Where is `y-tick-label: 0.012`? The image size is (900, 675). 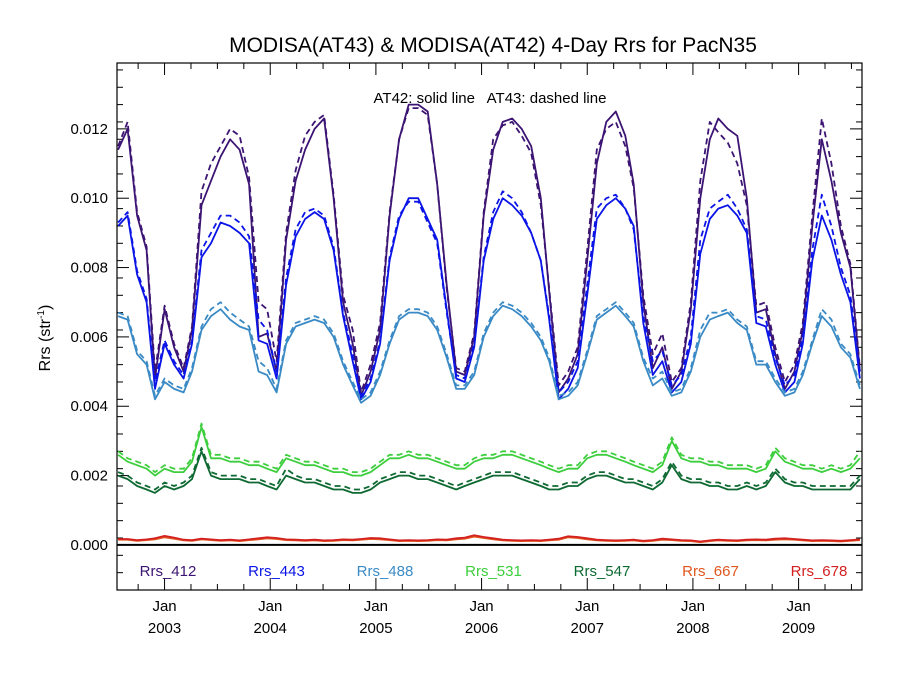 y-tick-label: 0.012 is located at coordinates (89, 129).